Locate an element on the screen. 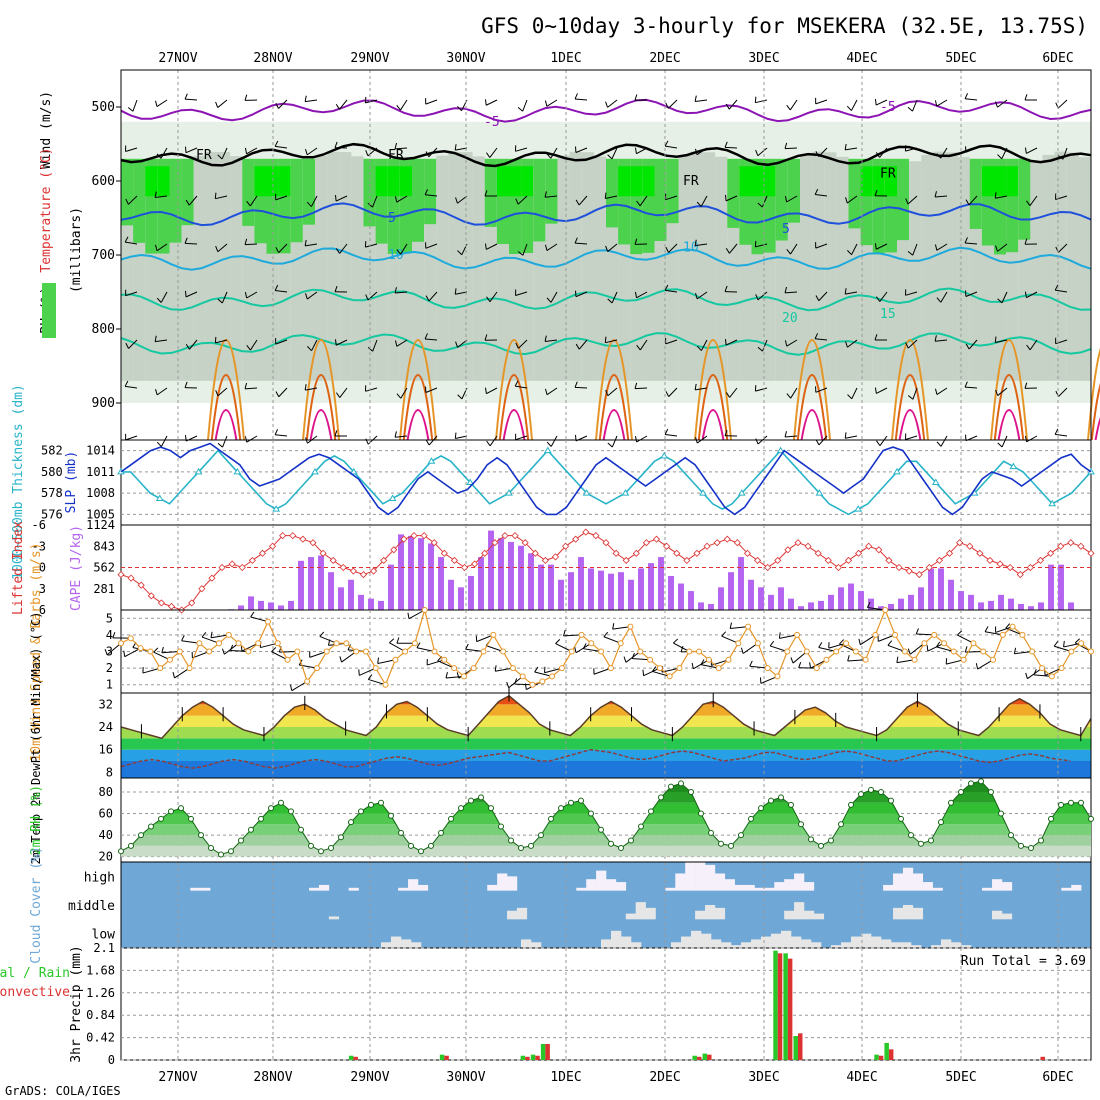 The width and height of the screenshot is (1100, 1100). wind-tick-label: 3 is located at coordinates (109, 652).